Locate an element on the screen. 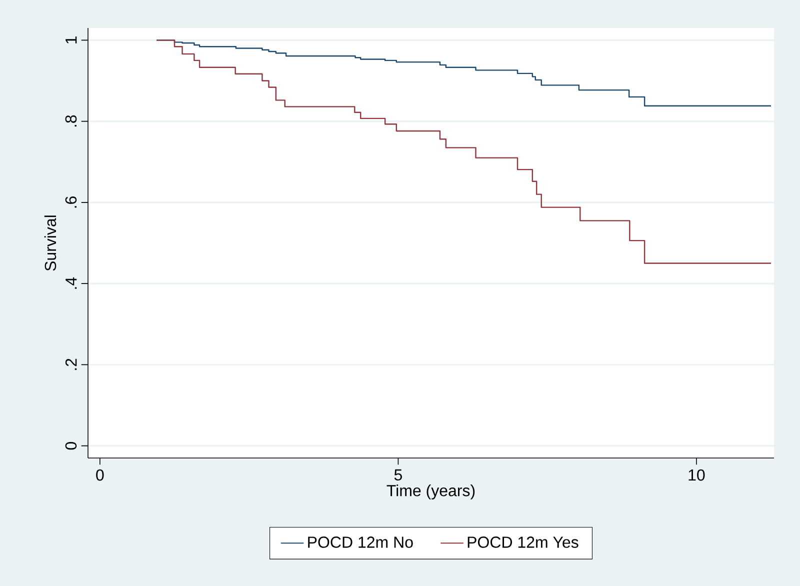 The image size is (800, 586). y-tick-label: 1 is located at coordinates (71, 40).